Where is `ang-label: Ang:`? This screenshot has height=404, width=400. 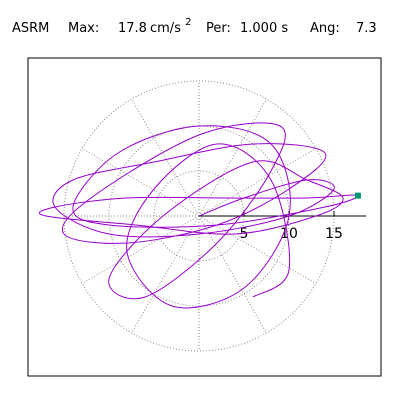
ang-label: Ang: is located at coordinates (325, 28).